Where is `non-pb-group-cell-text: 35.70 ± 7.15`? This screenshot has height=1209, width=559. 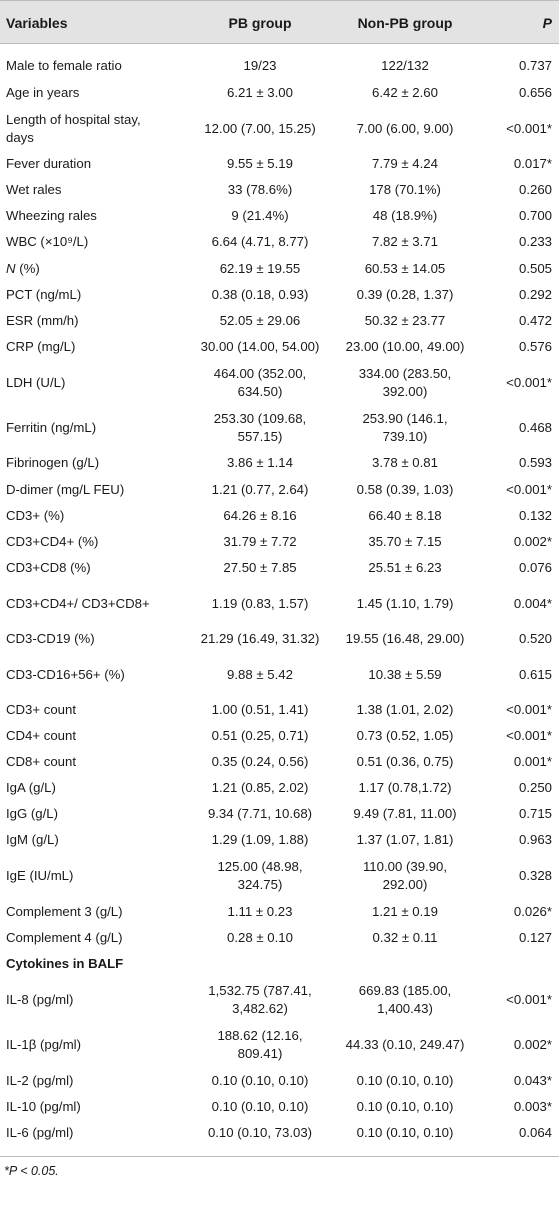 non-pb-group-cell-text: 35.70 ± 7.15 is located at coordinates (405, 541).